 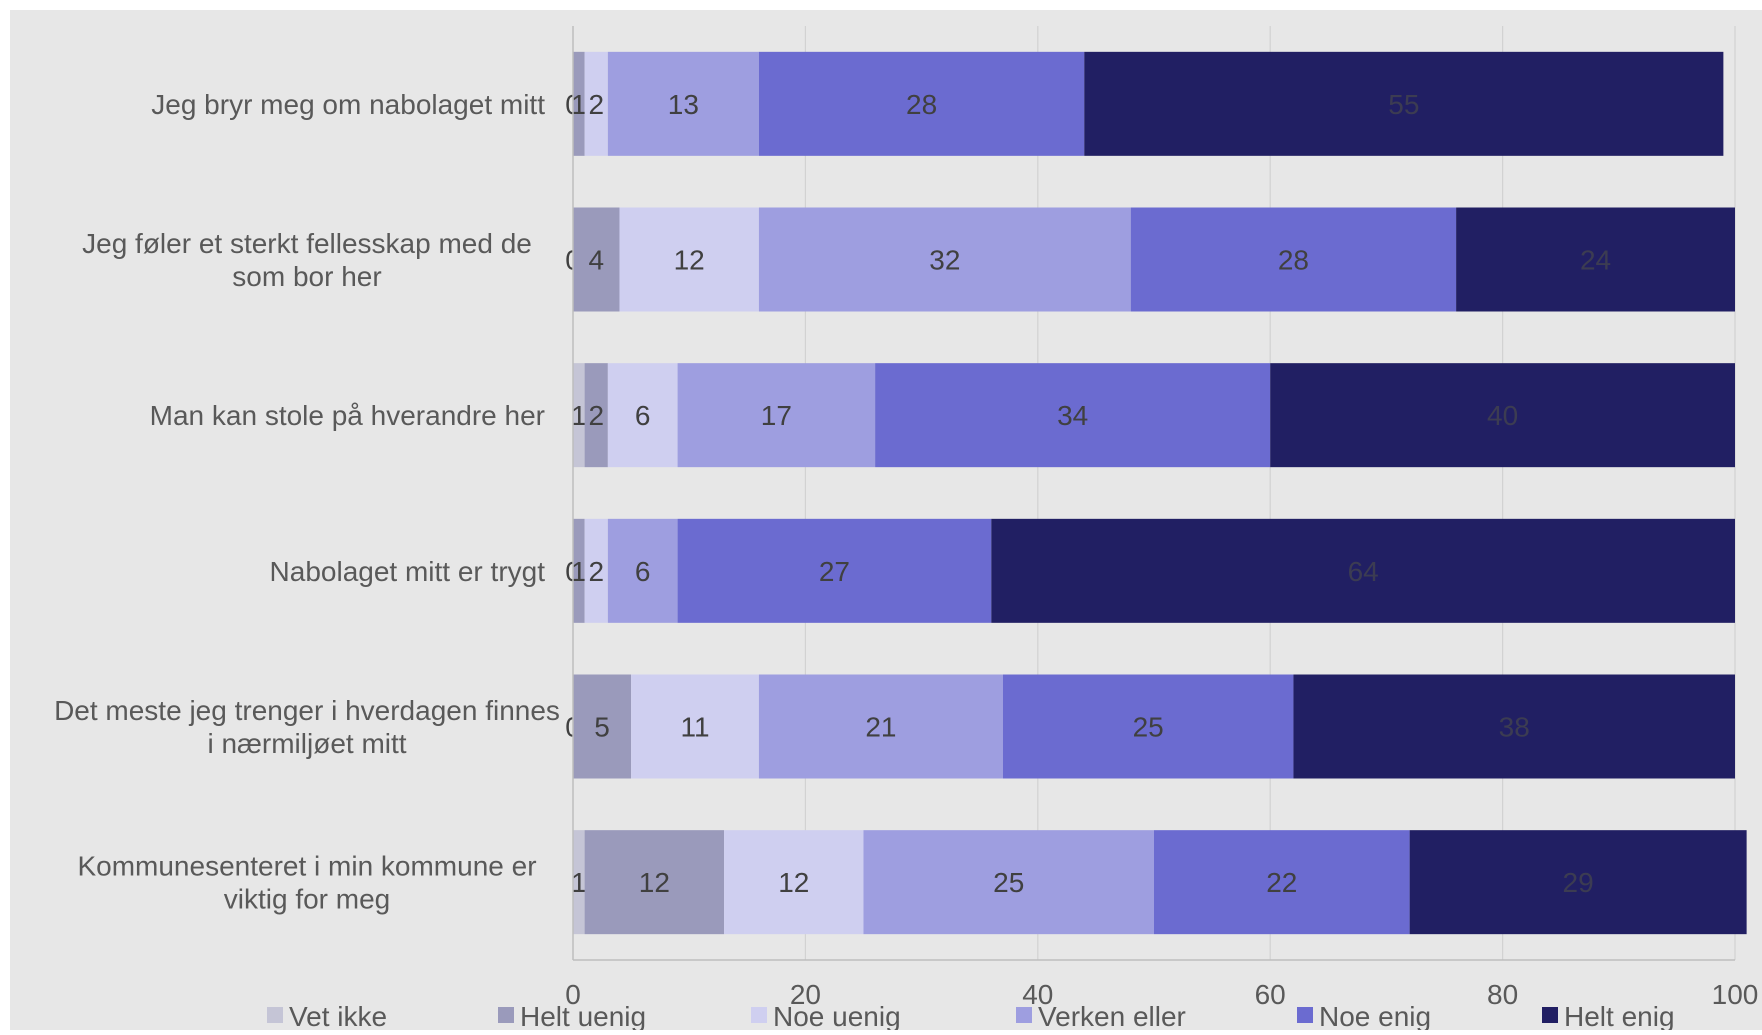 I want to click on data-label-4-3: 2, so click(x=596, y=571).